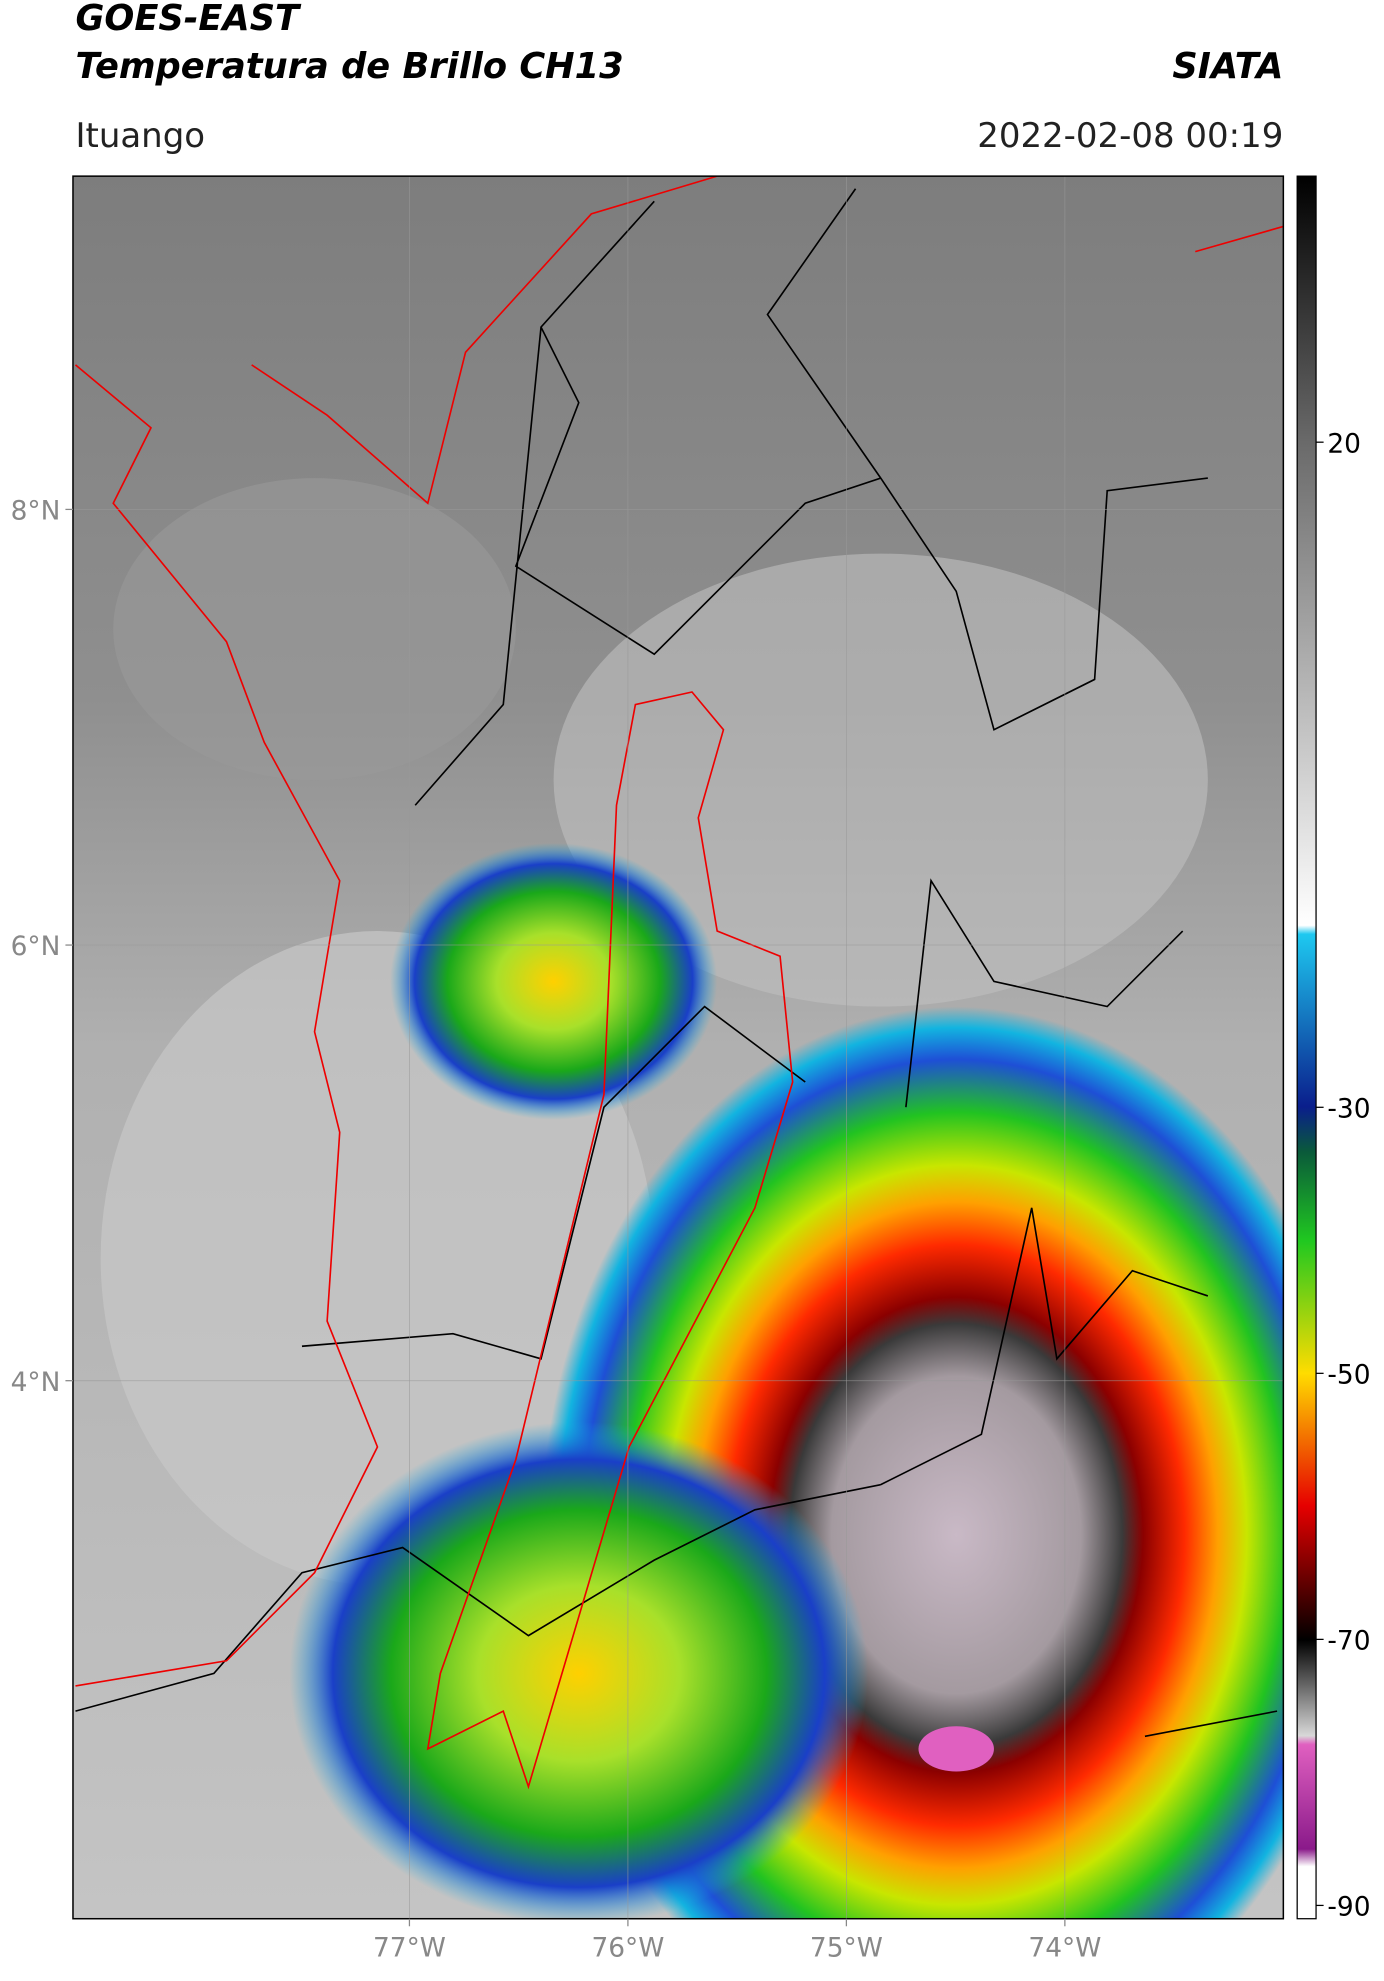 This screenshot has width=1384, height=1981. What do you see at coordinates (140, 136) in the screenshot?
I see `location: Ituango` at bounding box center [140, 136].